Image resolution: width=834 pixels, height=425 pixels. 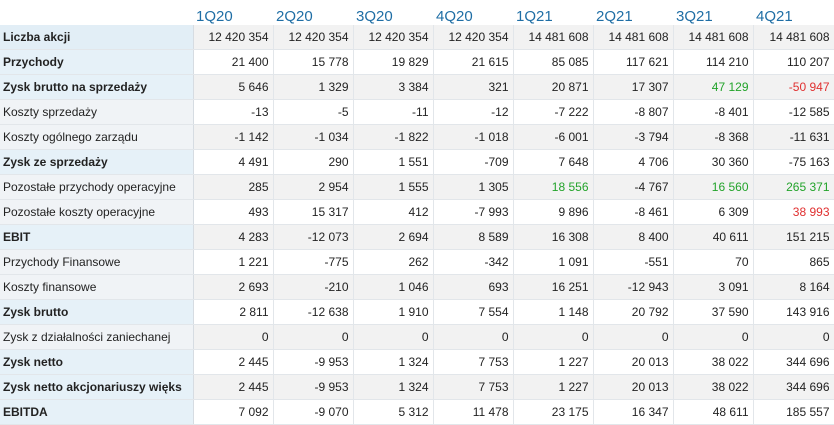 What do you see at coordinates (313, 87) in the screenshot?
I see `table-cell: 1 329` at bounding box center [313, 87].